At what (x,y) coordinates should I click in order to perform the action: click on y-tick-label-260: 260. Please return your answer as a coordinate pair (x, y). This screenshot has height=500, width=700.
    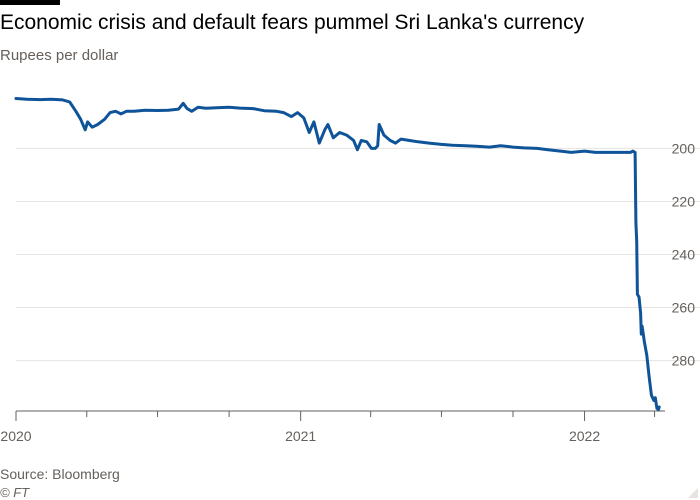
    Looking at the image, I should click on (684, 308).